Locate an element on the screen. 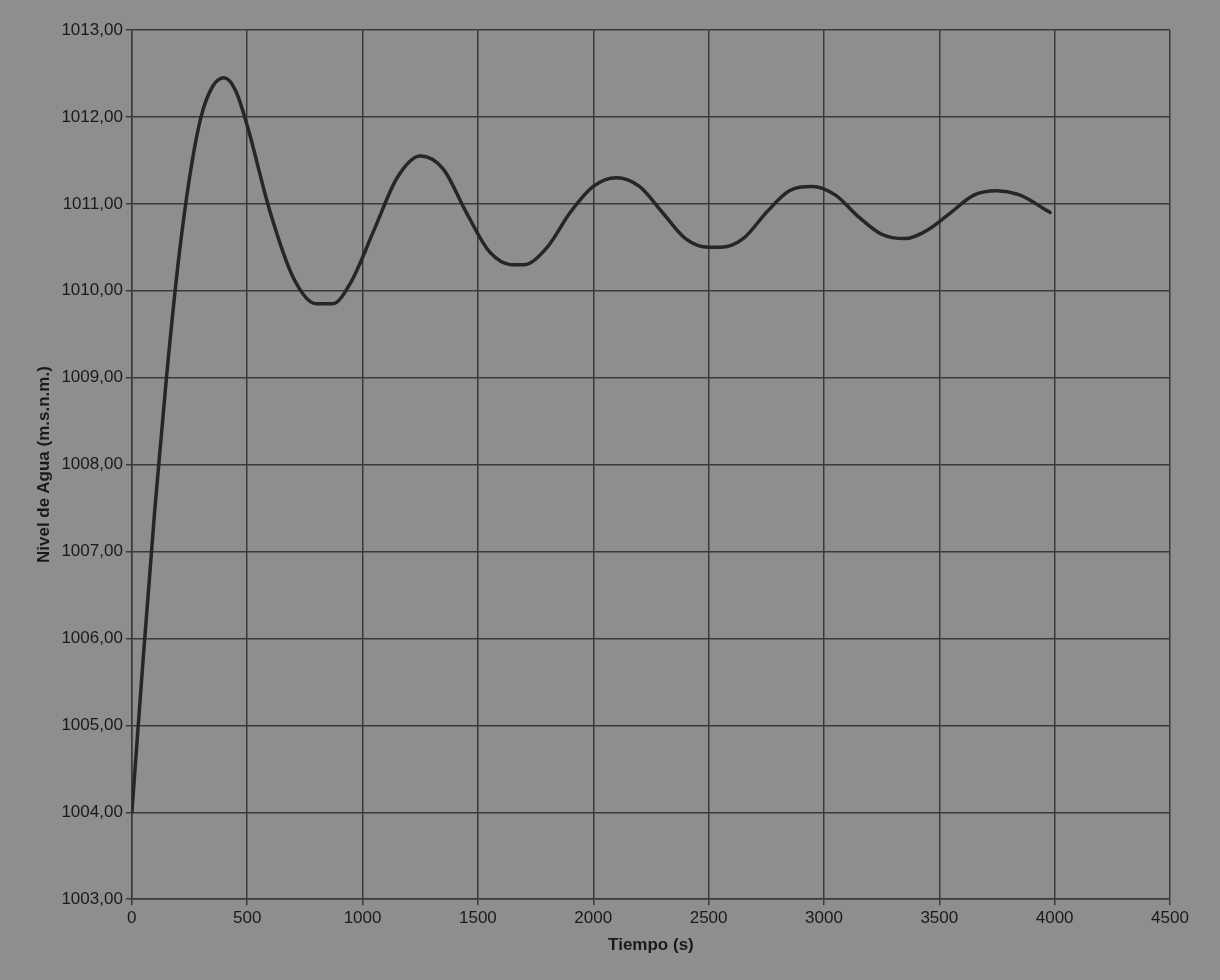  x-tick-label: 3000 is located at coordinates (824, 918).